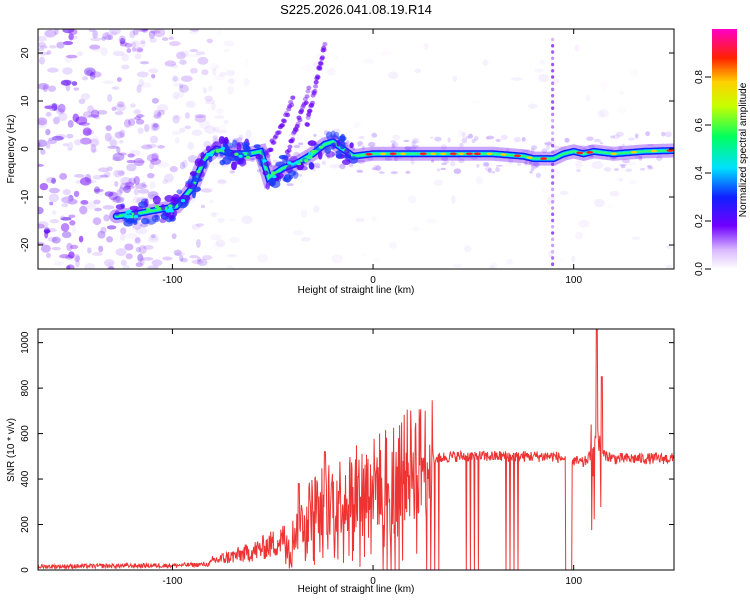 This screenshot has height=605, width=750. What do you see at coordinates (573, 581) in the screenshot?
I see `snr-xtick-label: 100` at bounding box center [573, 581].